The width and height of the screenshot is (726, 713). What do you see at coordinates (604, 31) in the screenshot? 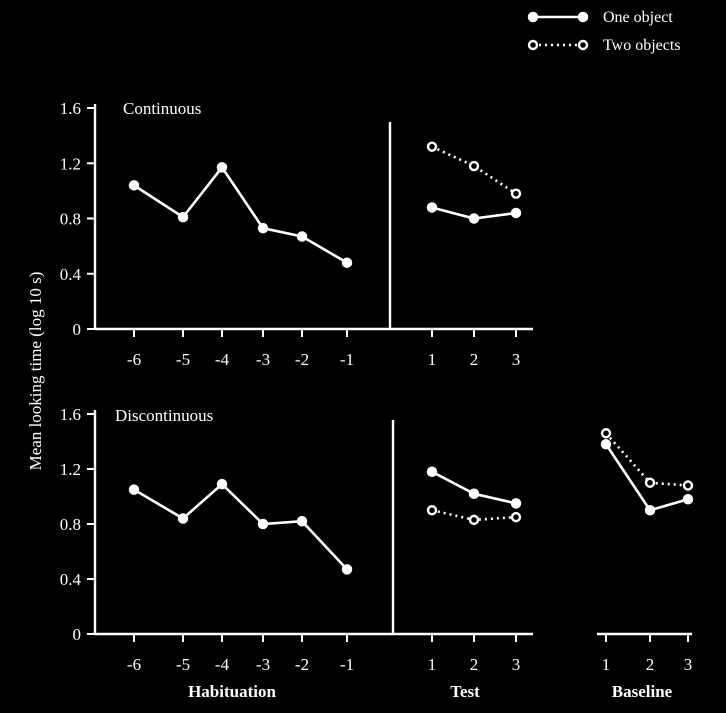
I see `legend: One object Two objects` at bounding box center [604, 31].